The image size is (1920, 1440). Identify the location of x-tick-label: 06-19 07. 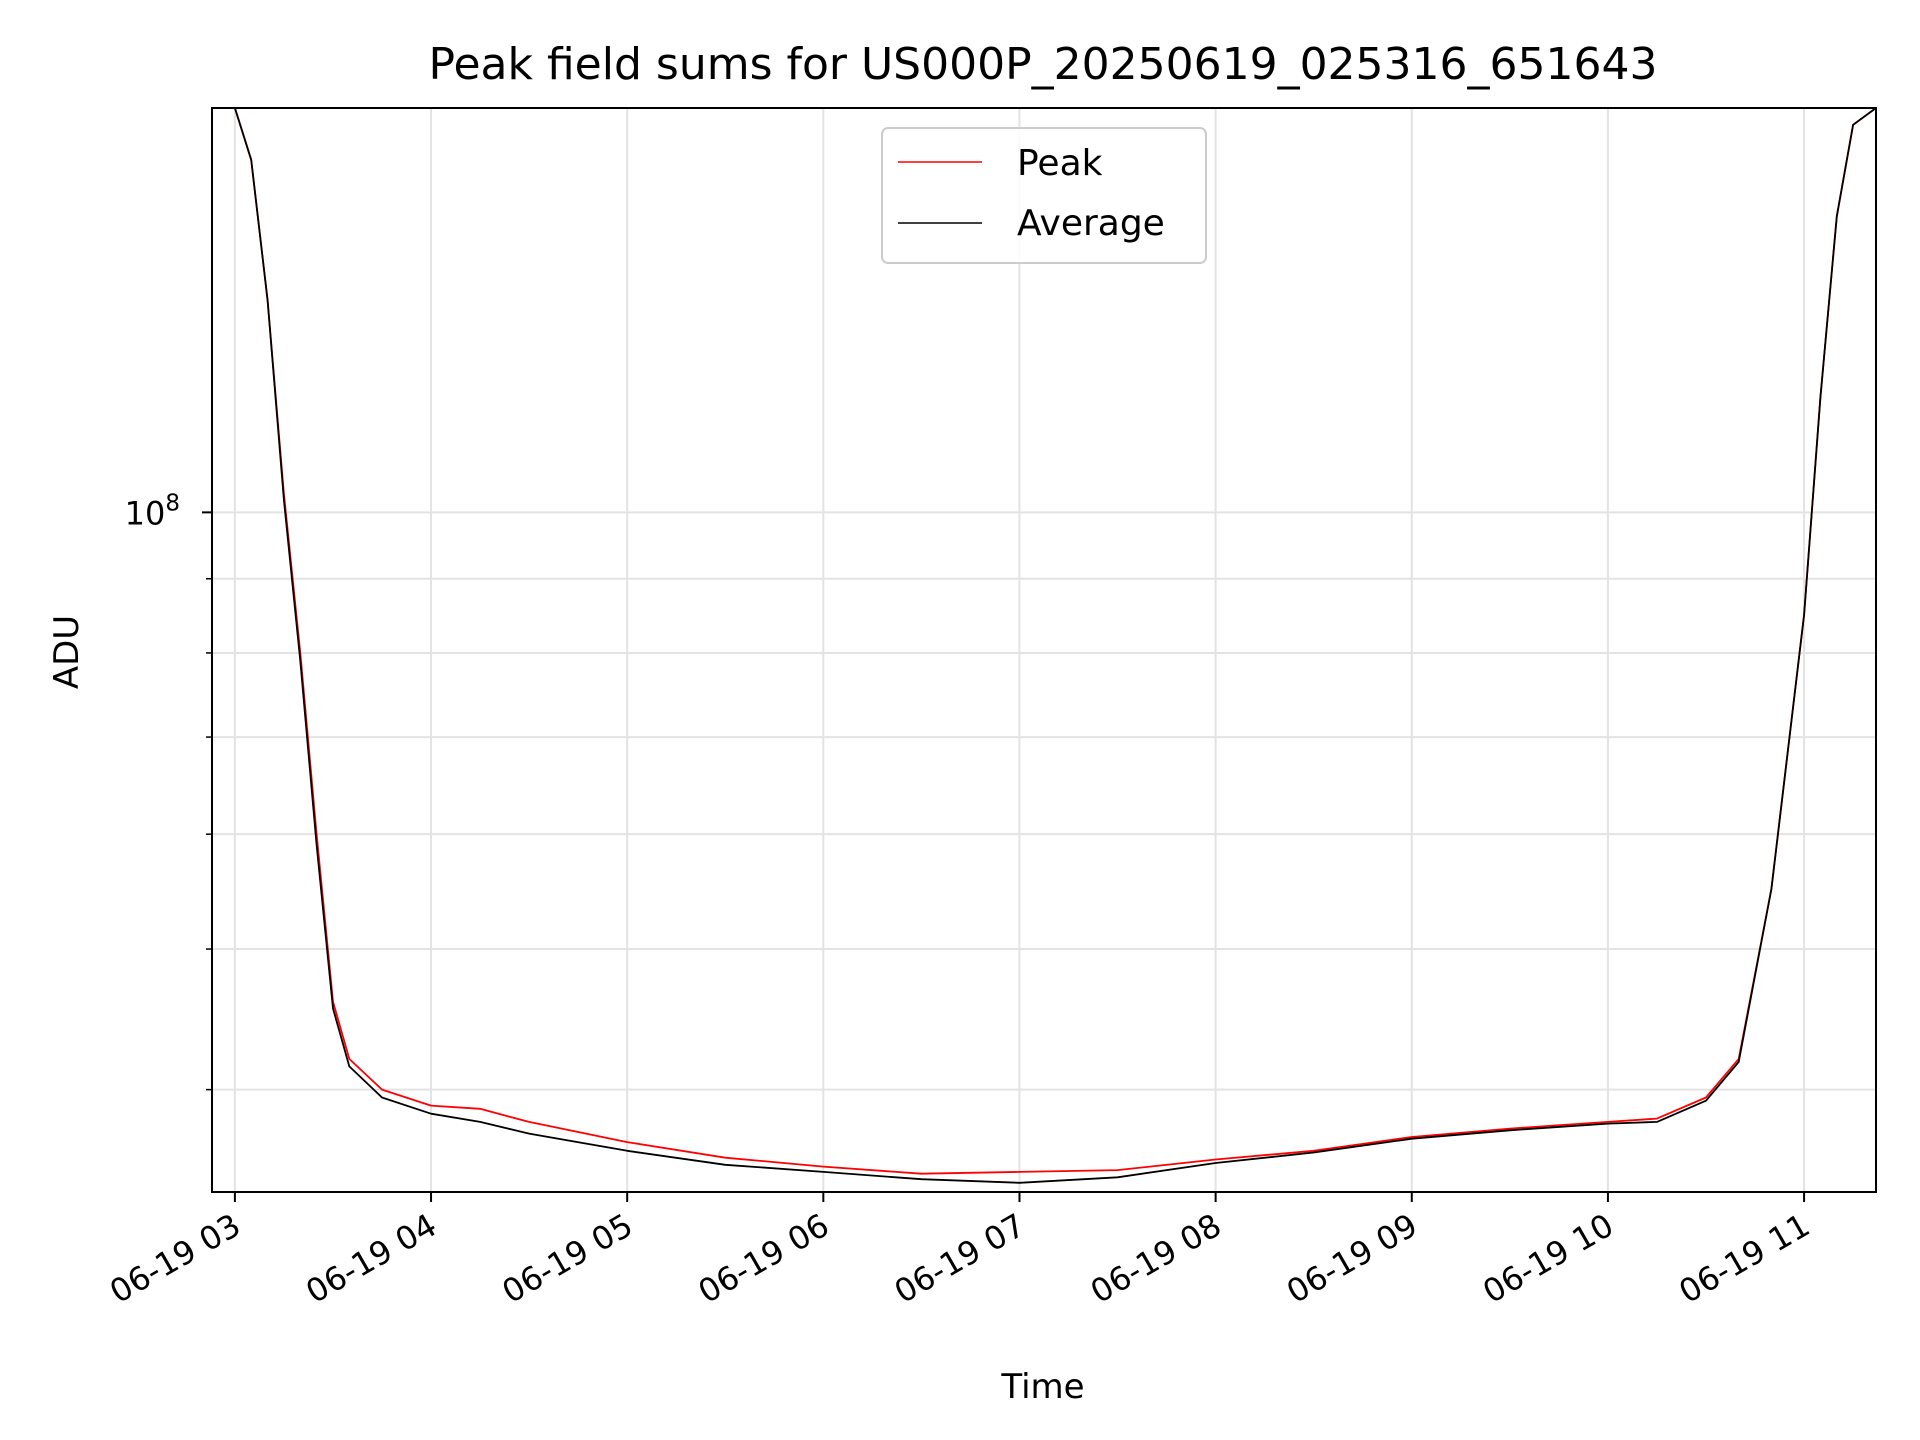
(960, 1258).